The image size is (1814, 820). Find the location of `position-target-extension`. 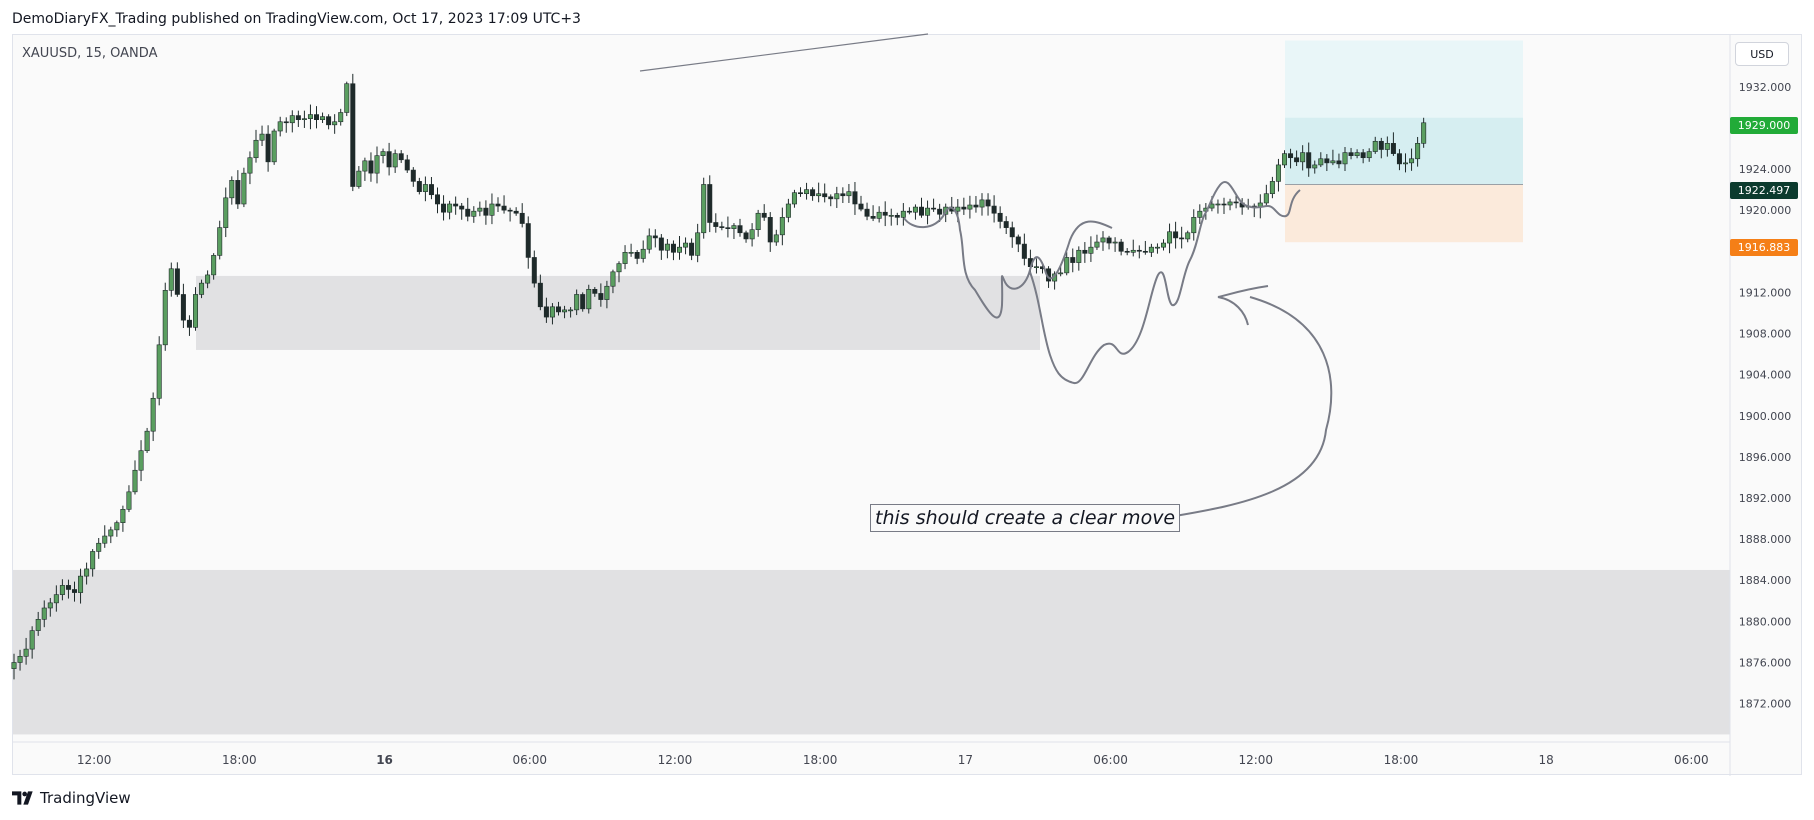

position-target-extension is located at coordinates (1404, 79).